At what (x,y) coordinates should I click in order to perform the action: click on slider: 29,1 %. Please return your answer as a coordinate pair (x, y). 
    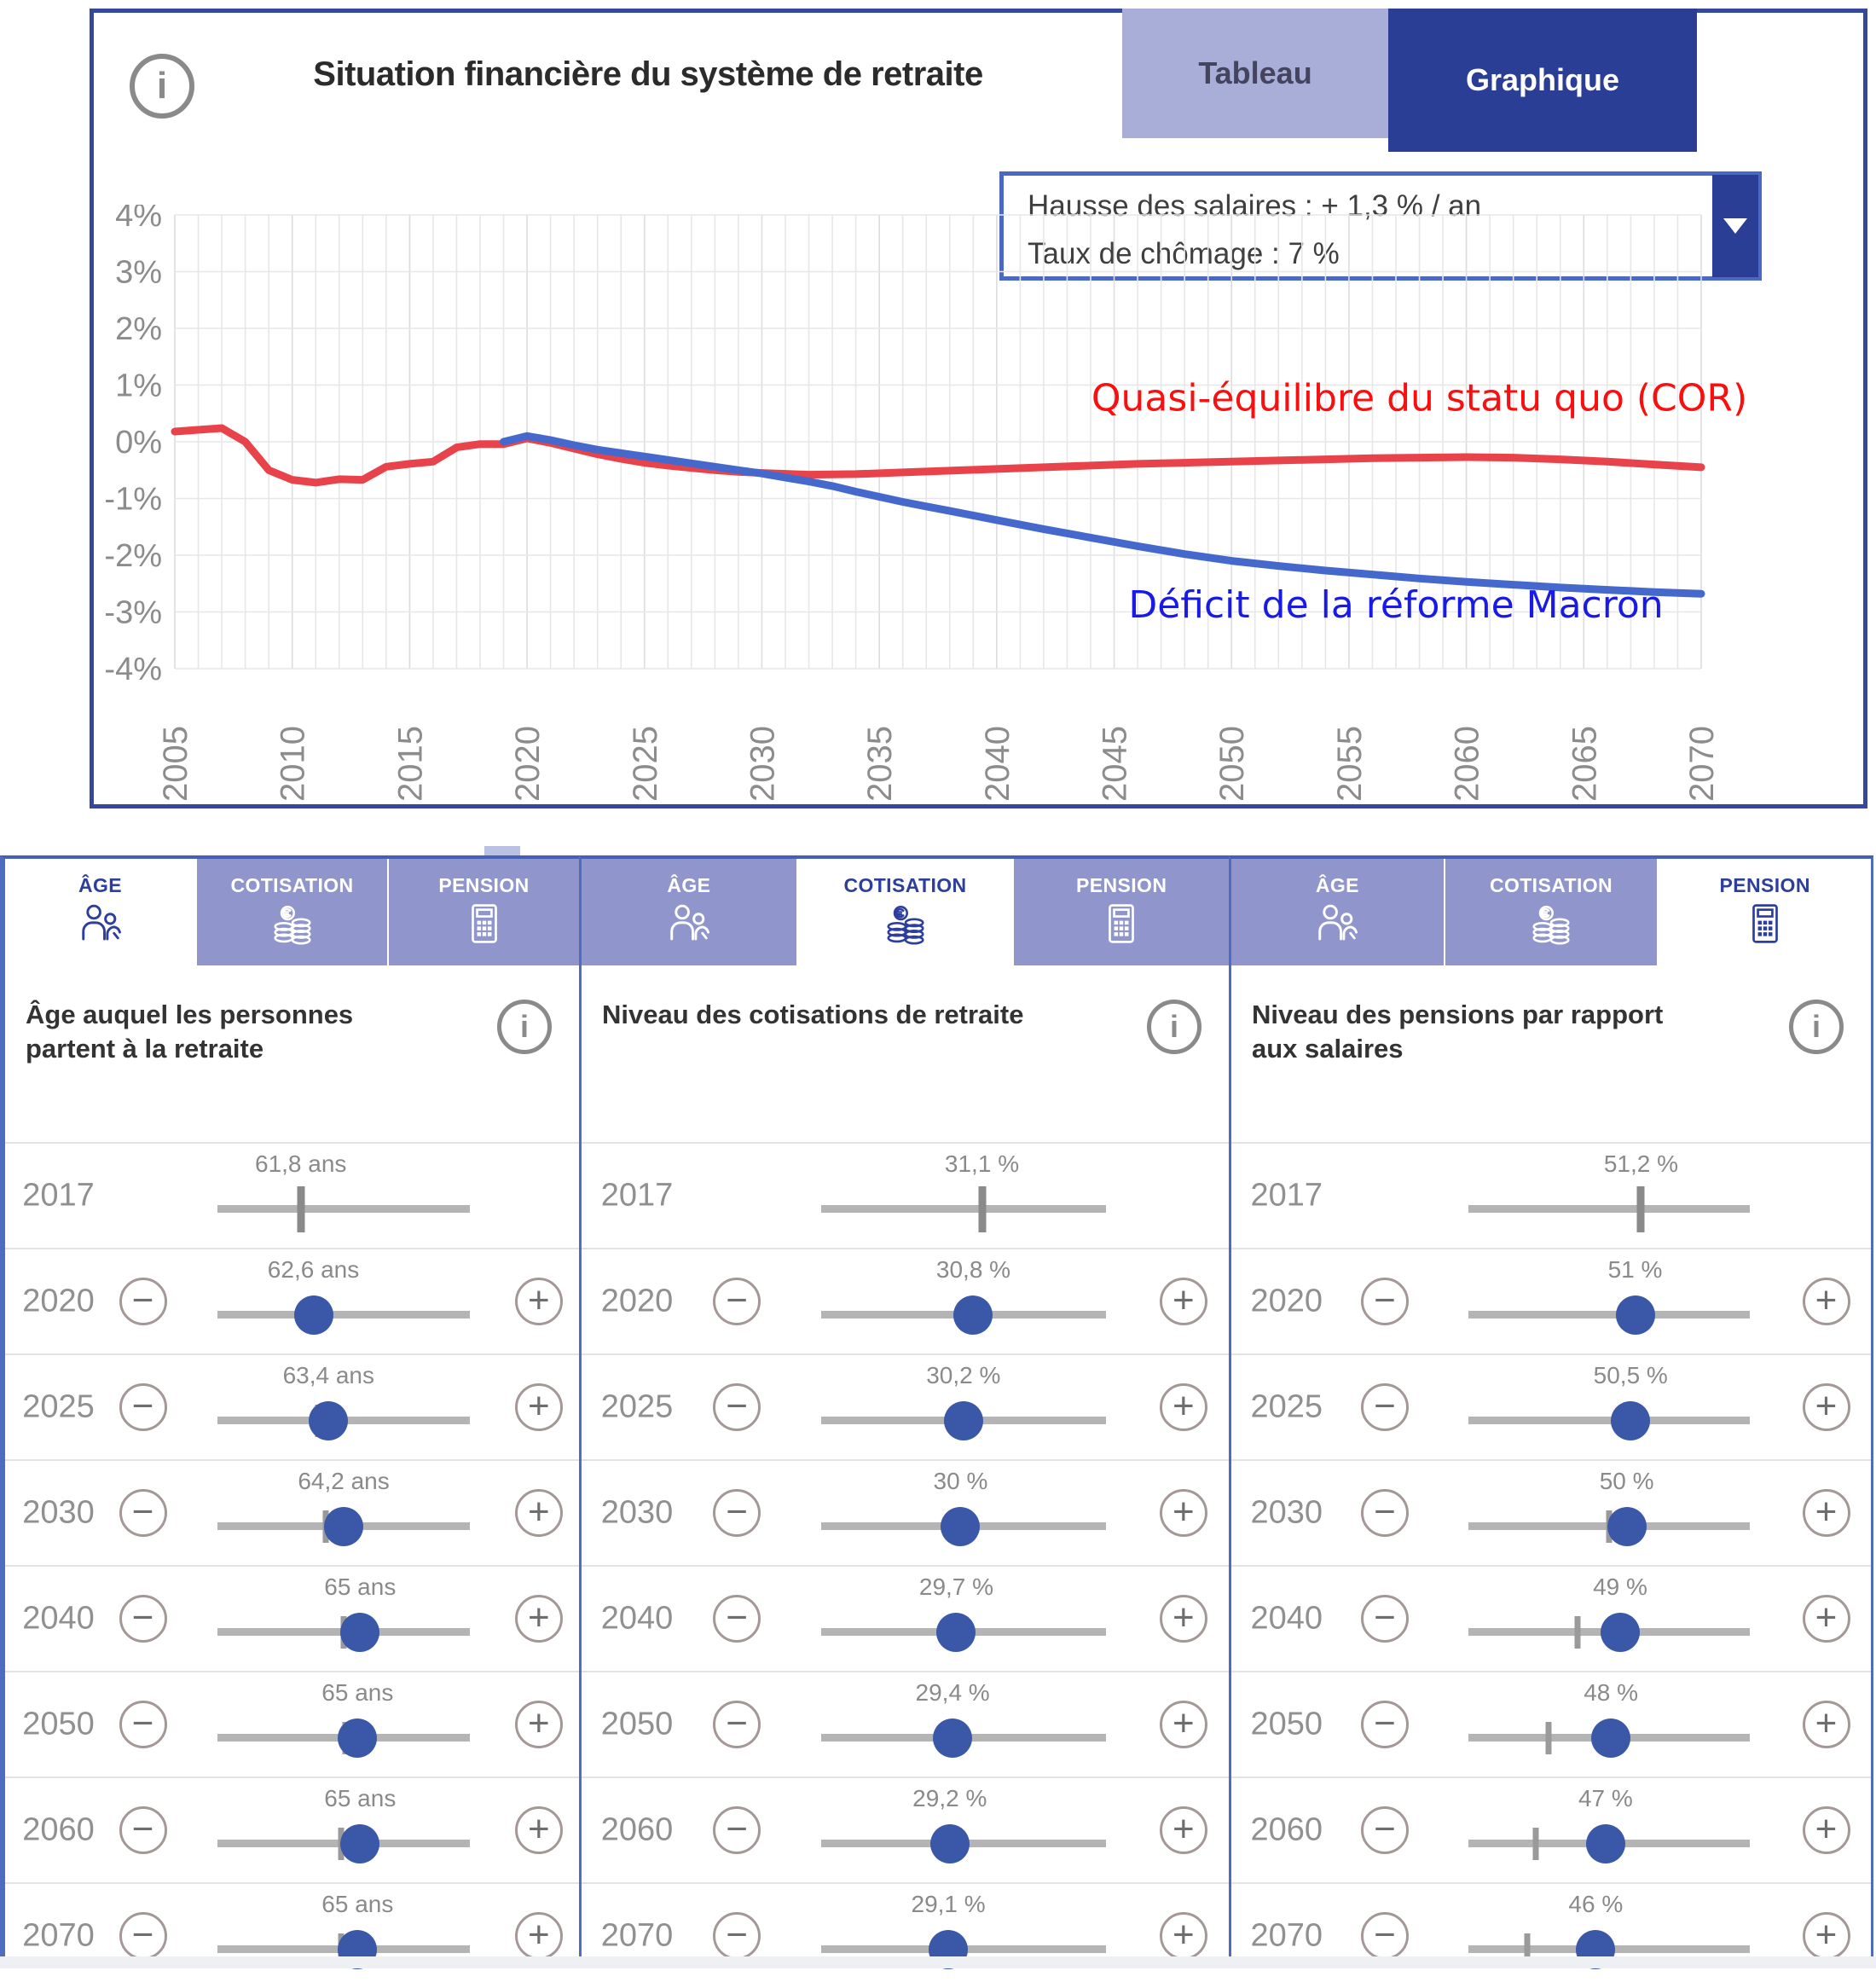
    Looking at the image, I should click on (963, 1936).